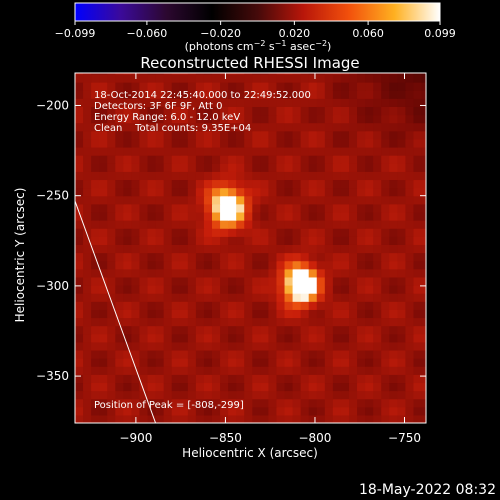  I want to click on footer-timestamp: 18-May-2022 08:32, so click(427, 490).